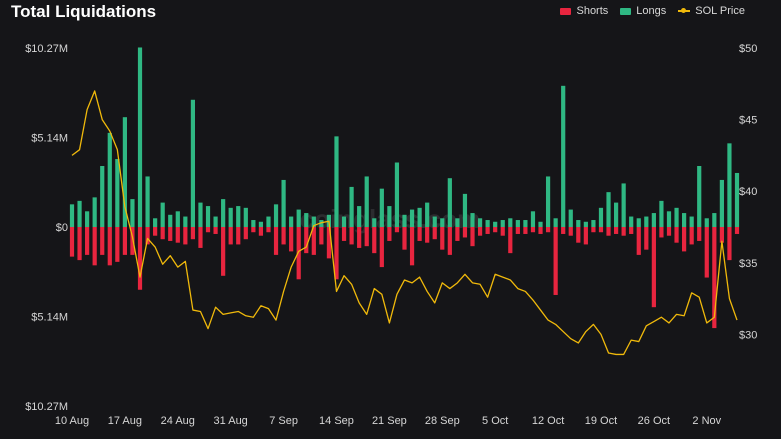 This screenshot has height=439, width=781. I want to click on x-tick-label: 5 Oct, so click(495, 421).